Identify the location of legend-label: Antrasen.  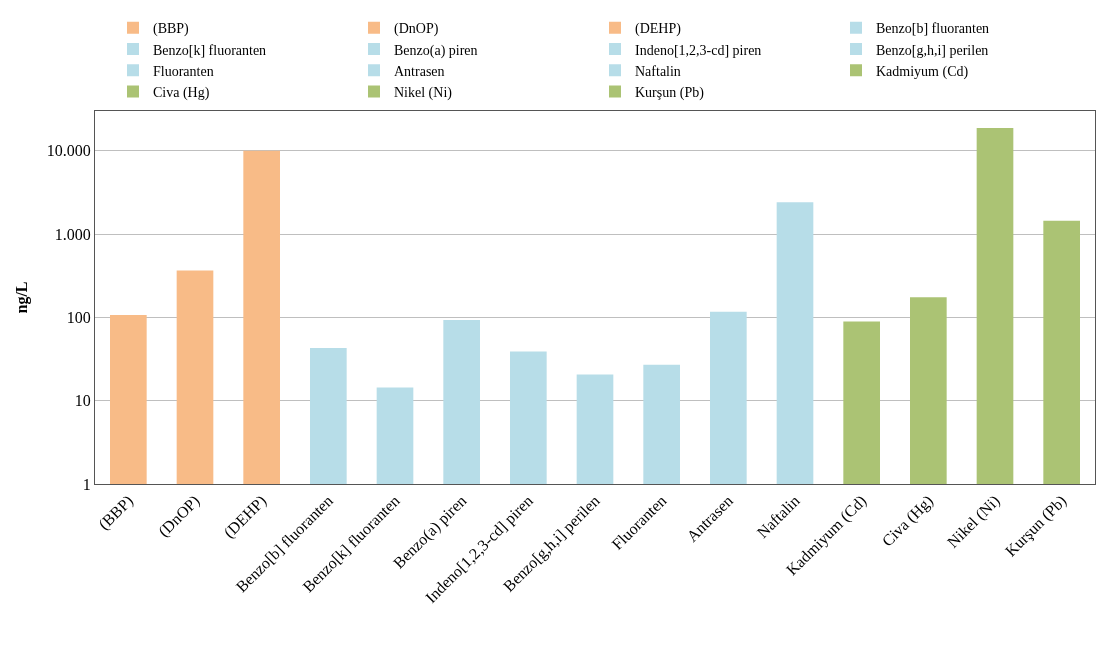
(419, 71).